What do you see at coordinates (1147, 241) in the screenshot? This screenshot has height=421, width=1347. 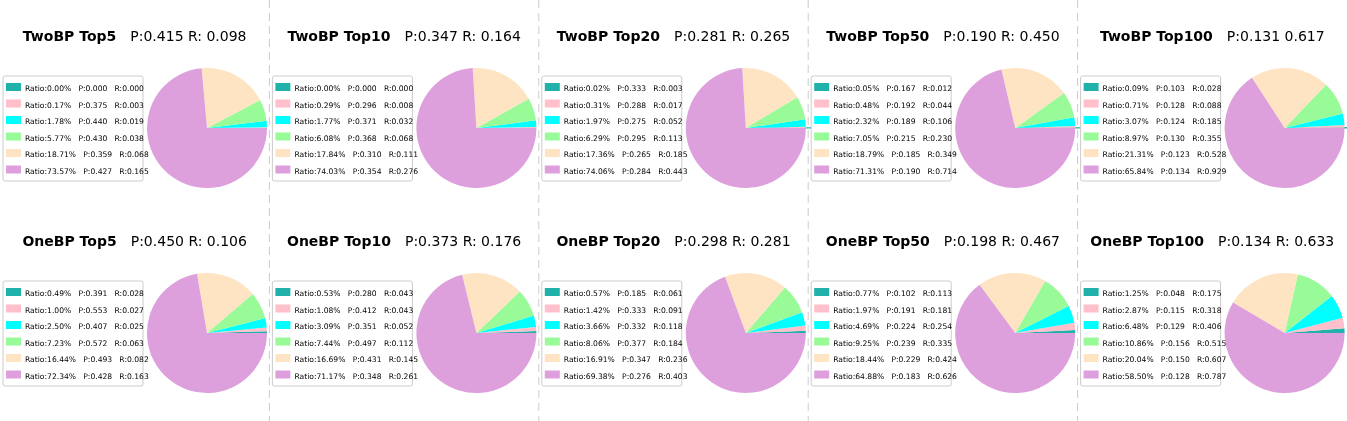 I see `chart-title: OneBP Top100` at bounding box center [1147, 241].